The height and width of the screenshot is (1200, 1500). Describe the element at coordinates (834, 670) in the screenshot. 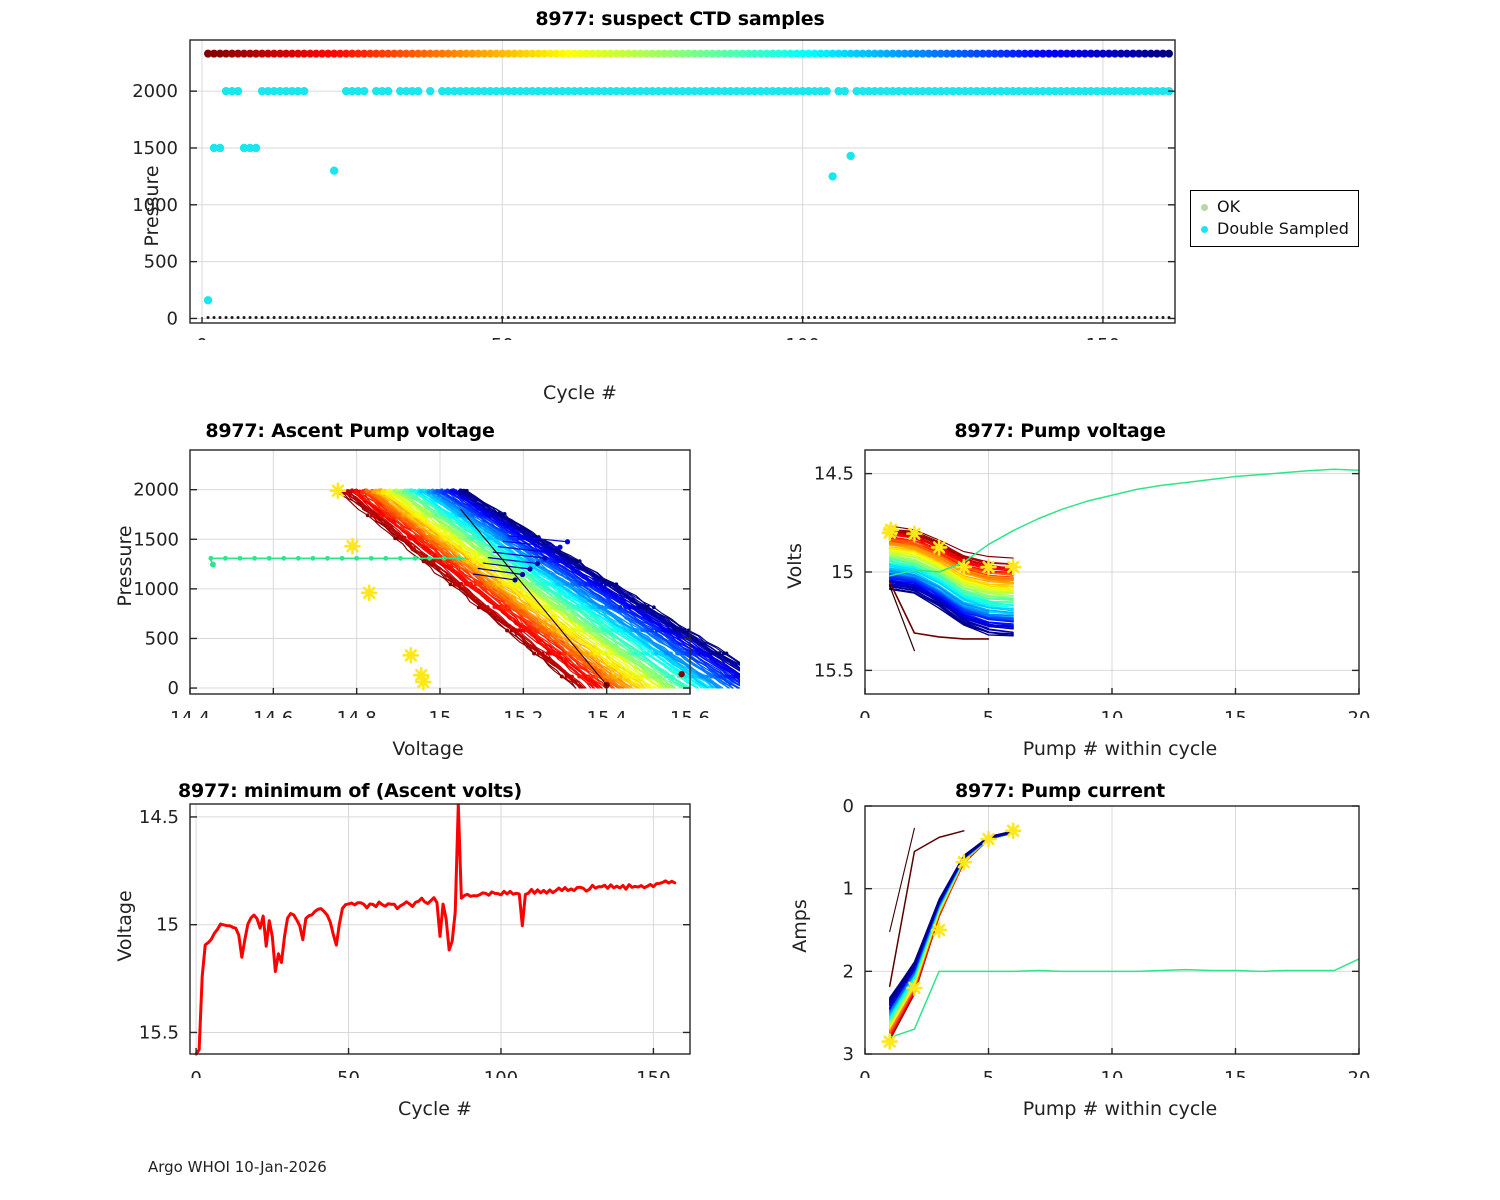

I see `ytick-label: 15.5` at that location.